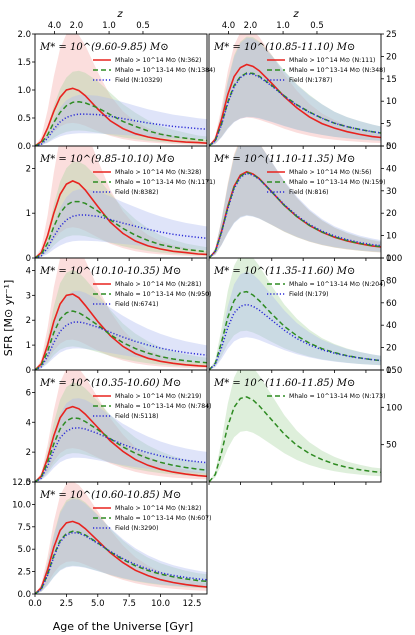 The width and height of the screenshot is (415, 635). Describe the element at coordinates (337, 182) in the screenshot. I see `legend-entry: Mhalo = 10^13-14 M⊙ (N:159)` at that location.